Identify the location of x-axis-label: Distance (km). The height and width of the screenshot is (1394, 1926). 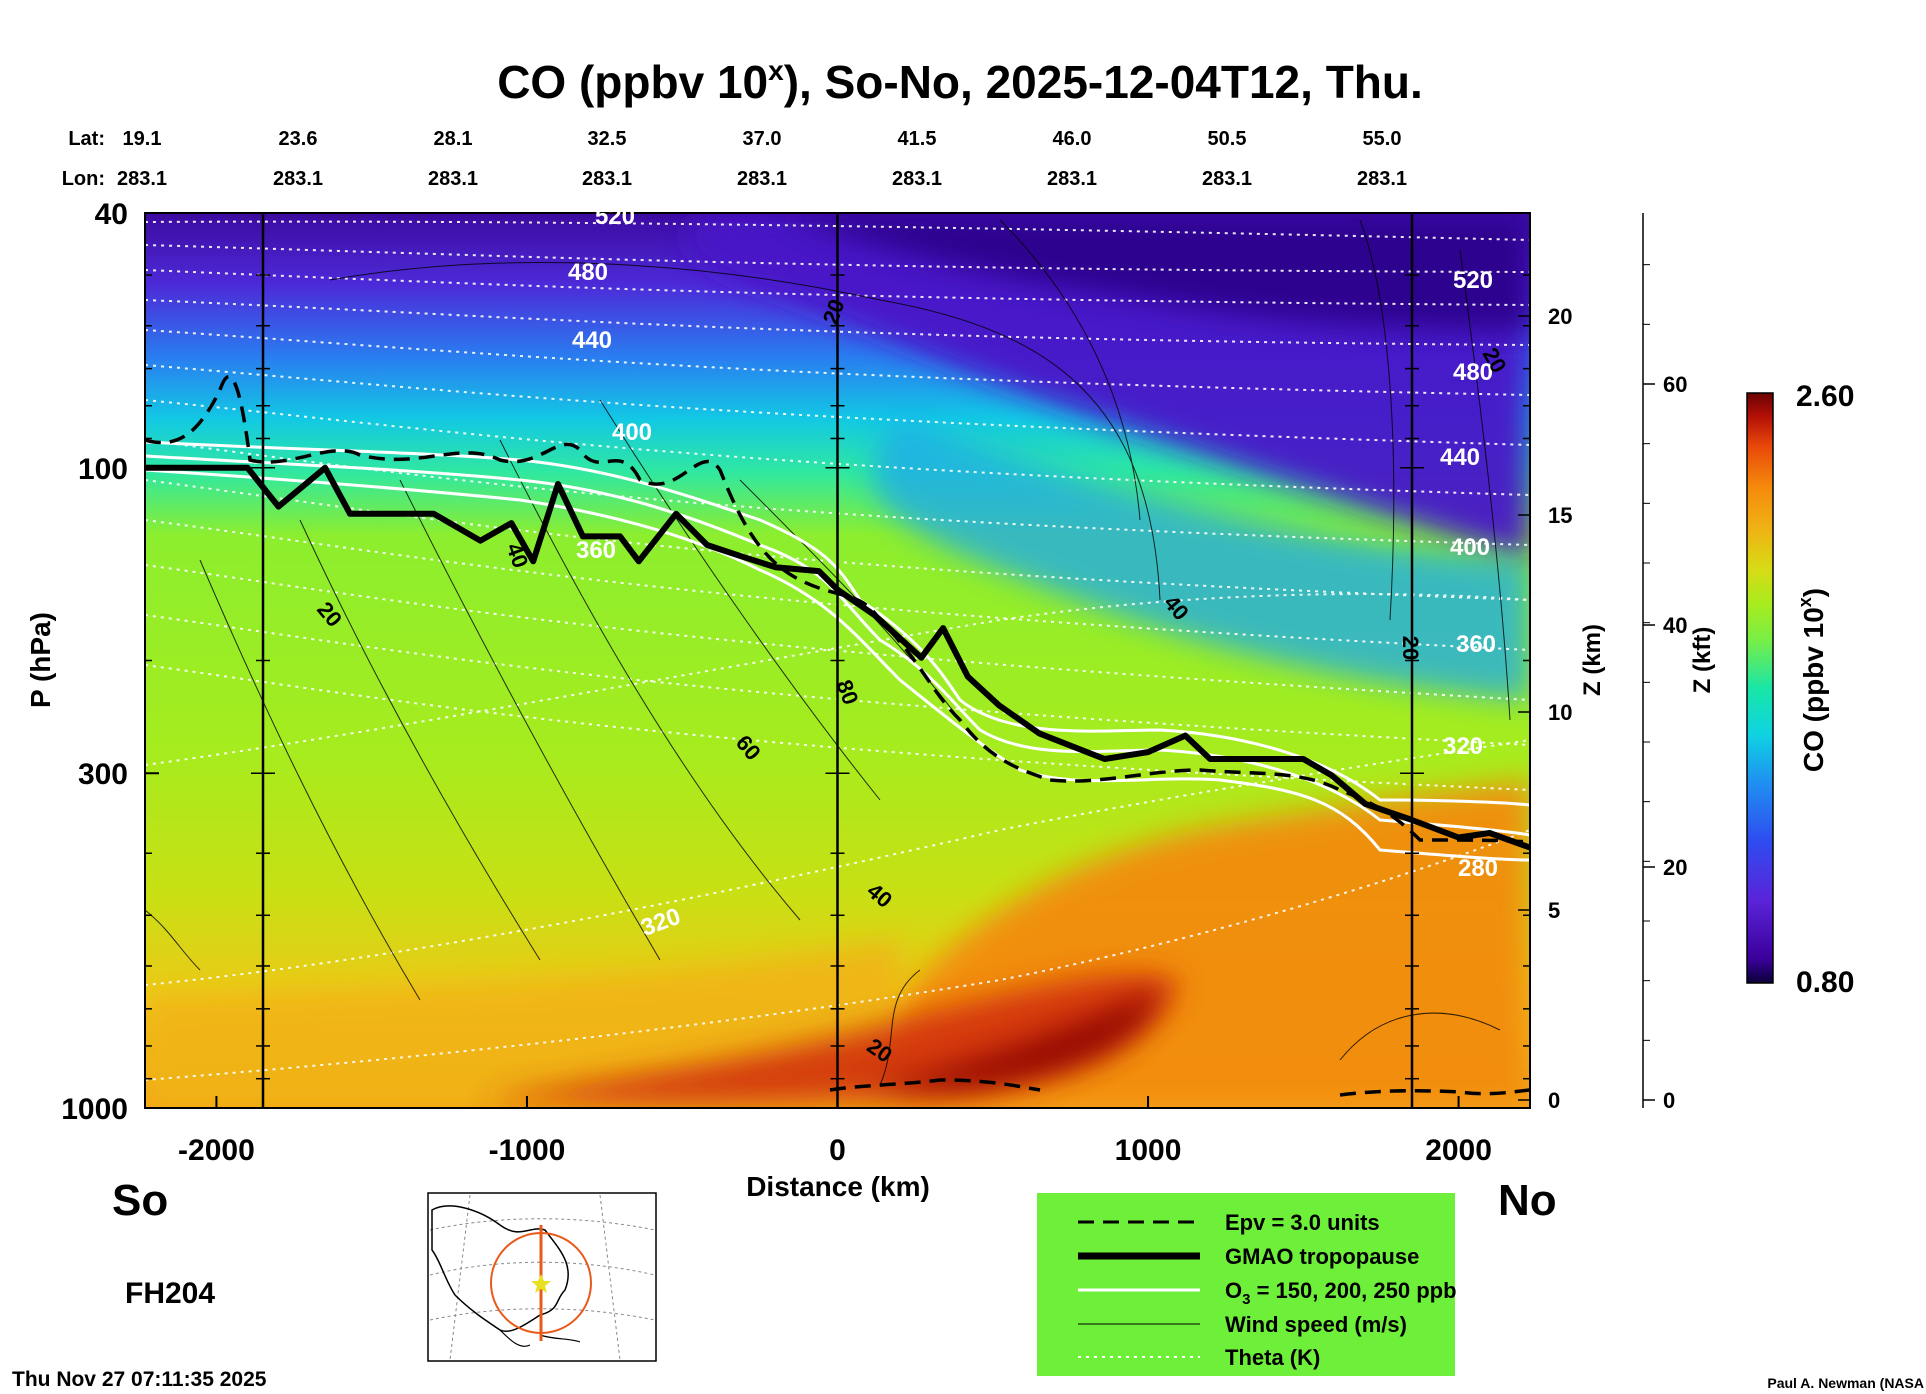
(838, 1186).